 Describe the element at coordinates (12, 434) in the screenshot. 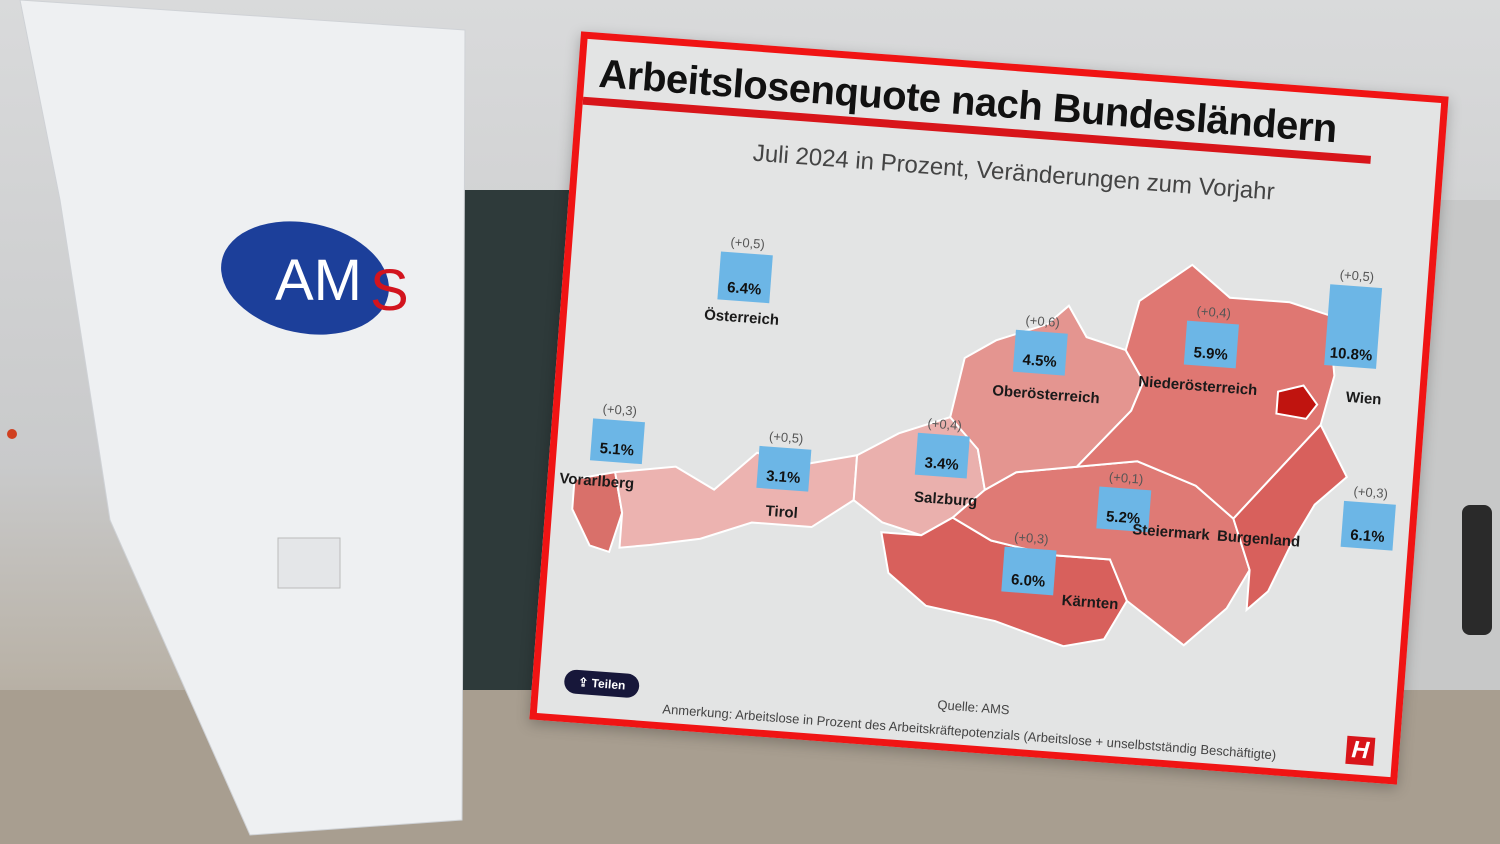

I see `alarm-button` at that location.